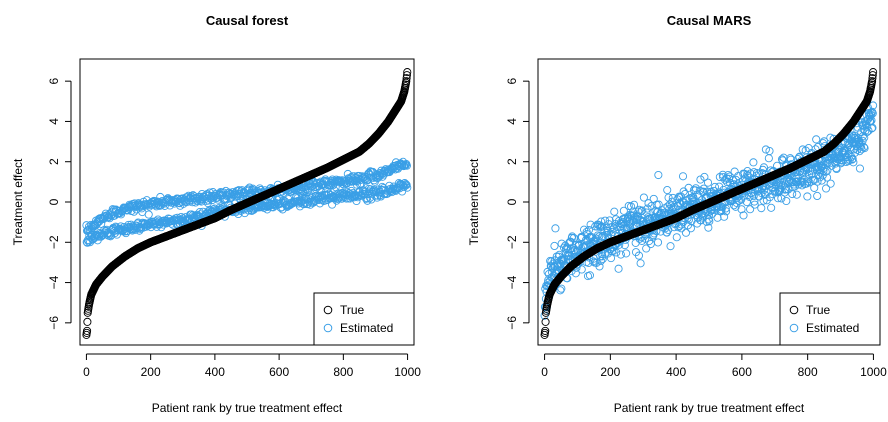 The height and width of the screenshot is (422, 888). What do you see at coordinates (54, 161) in the screenshot?
I see `y-tick-label: 2` at bounding box center [54, 161].